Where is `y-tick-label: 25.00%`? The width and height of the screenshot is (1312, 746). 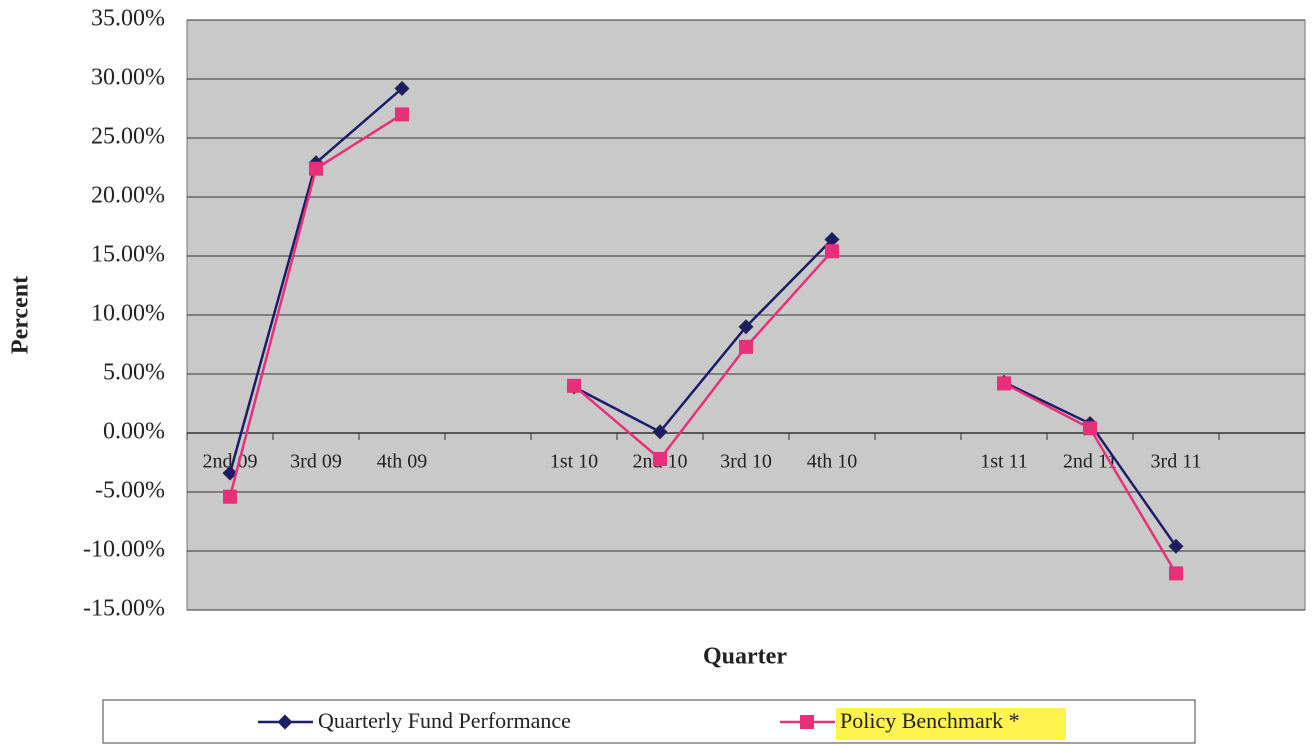 y-tick-label: 25.00% is located at coordinates (128, 137).